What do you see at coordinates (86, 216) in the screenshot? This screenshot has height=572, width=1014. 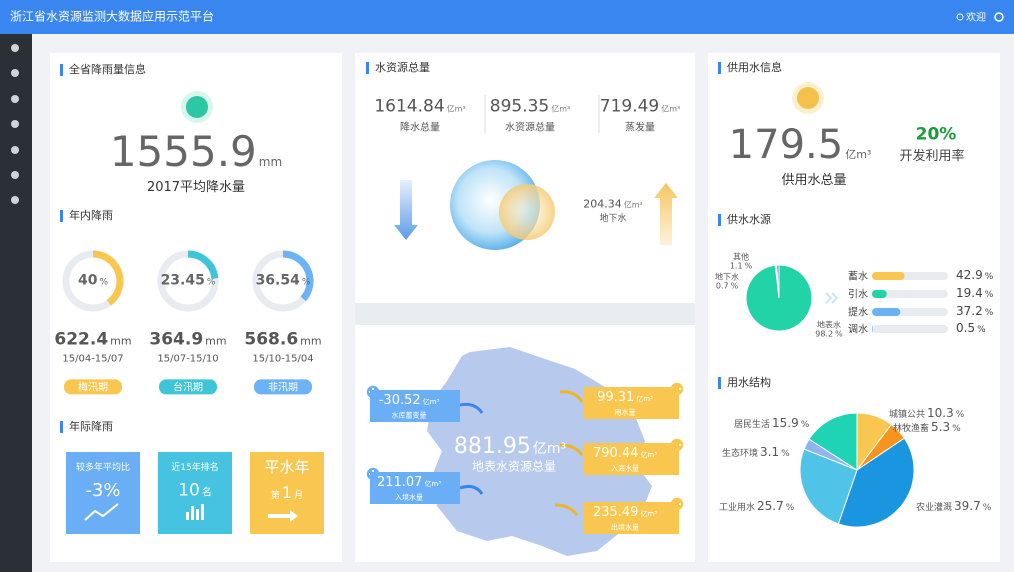 I see `section-title: 年内降雨` at bounding box center [86, 216].